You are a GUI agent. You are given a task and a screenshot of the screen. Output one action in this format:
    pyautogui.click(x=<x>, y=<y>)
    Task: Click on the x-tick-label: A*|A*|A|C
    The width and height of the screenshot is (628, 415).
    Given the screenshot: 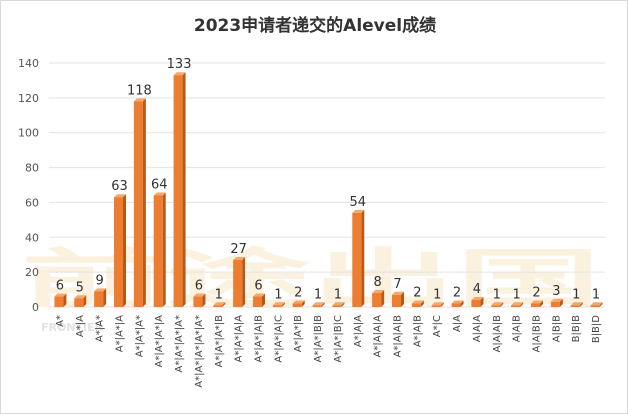 What is the action you would take?
    pyautogui.click(x=278, y=339)
    